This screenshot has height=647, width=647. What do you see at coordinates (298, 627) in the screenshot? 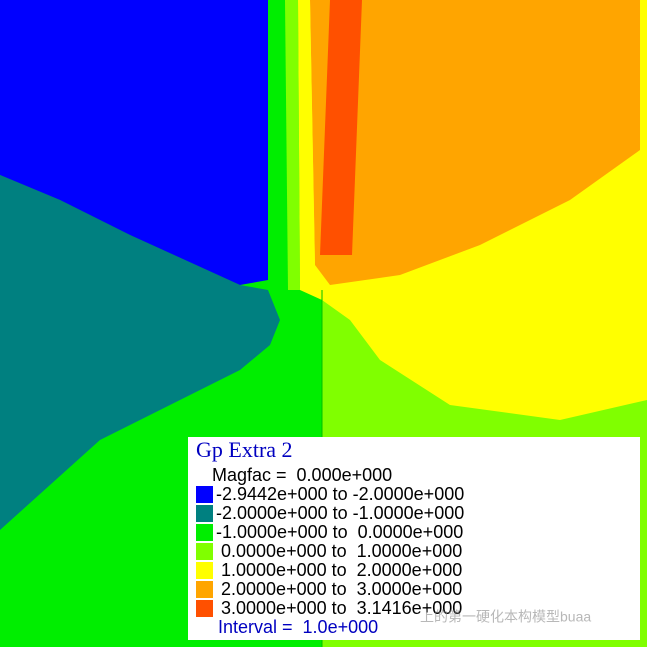
I see `interval: Interval = 1.0e+000` at bounding box center [298, 627].